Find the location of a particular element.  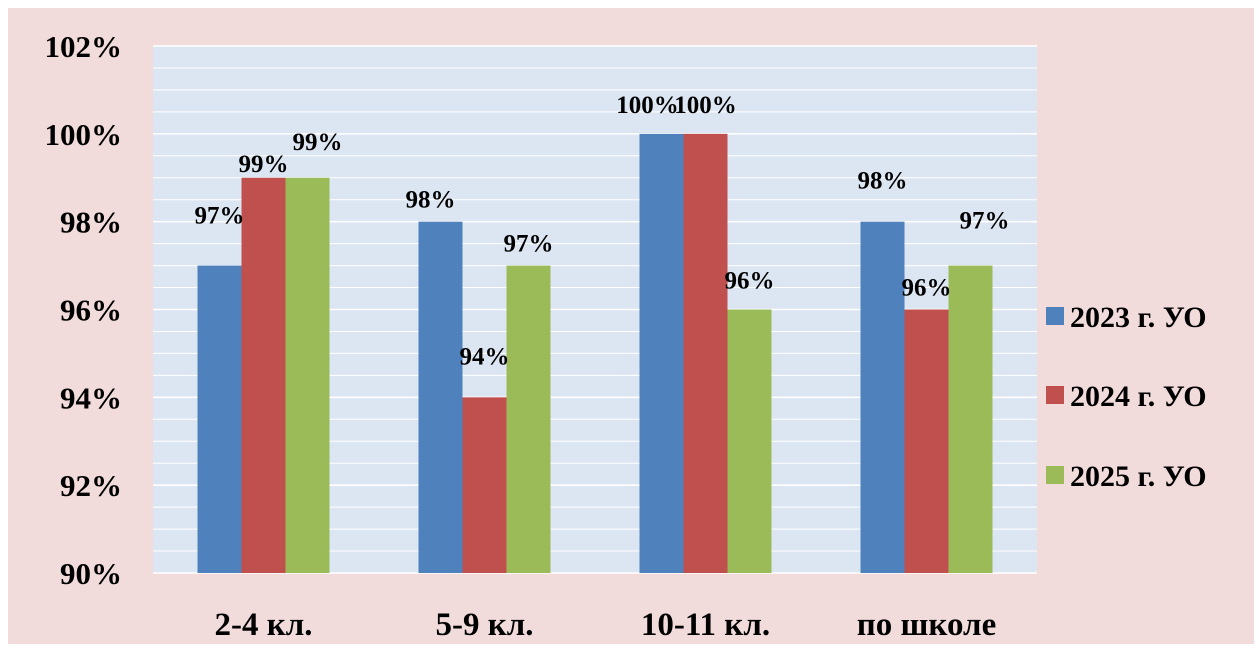

legend-label: 2024 г. УО is located at coordinates (1138, 396).